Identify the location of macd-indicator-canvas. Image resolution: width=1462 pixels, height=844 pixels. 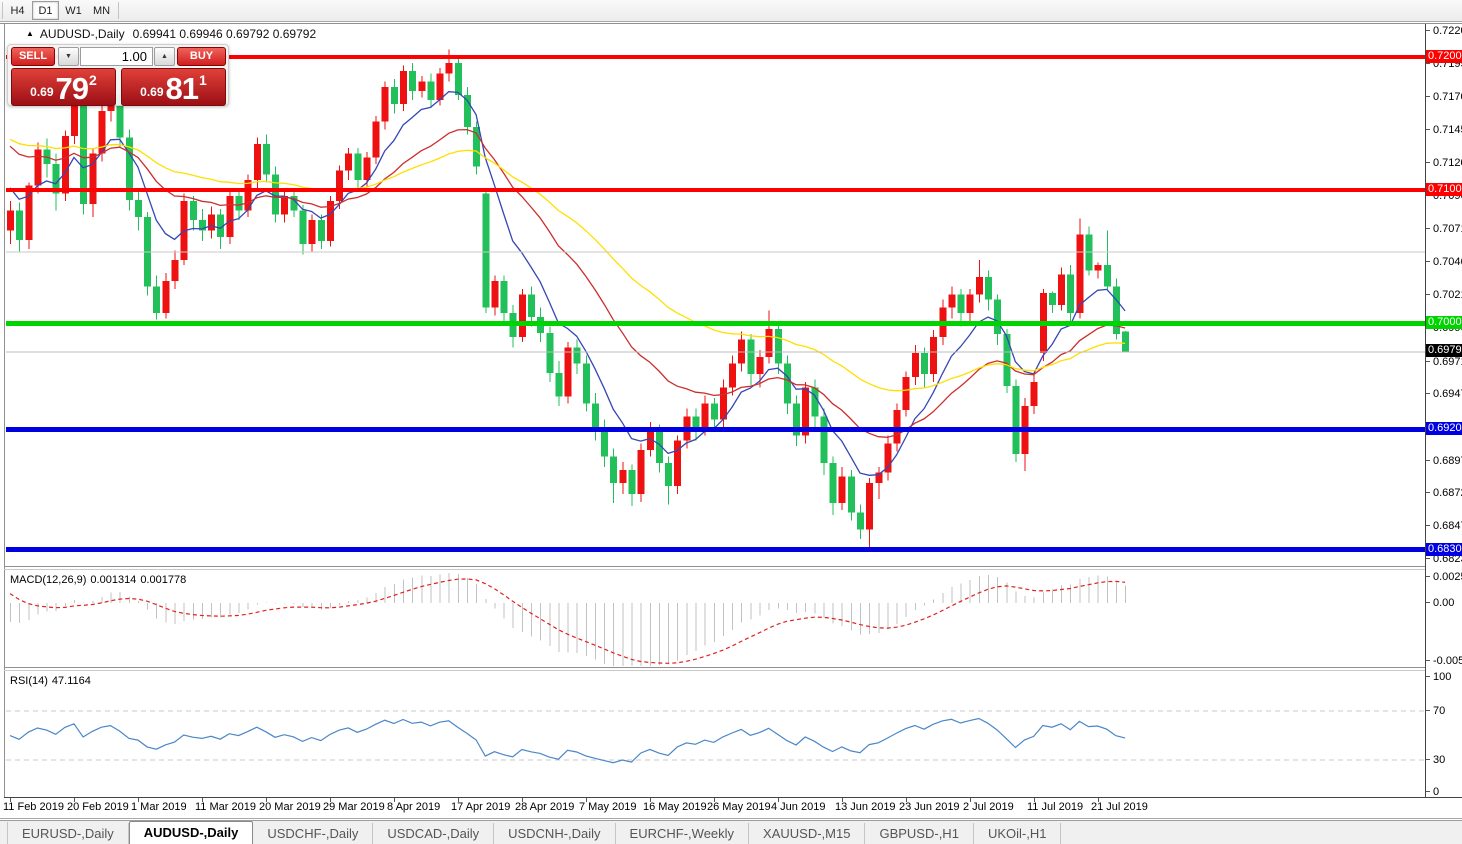
(715, 618).